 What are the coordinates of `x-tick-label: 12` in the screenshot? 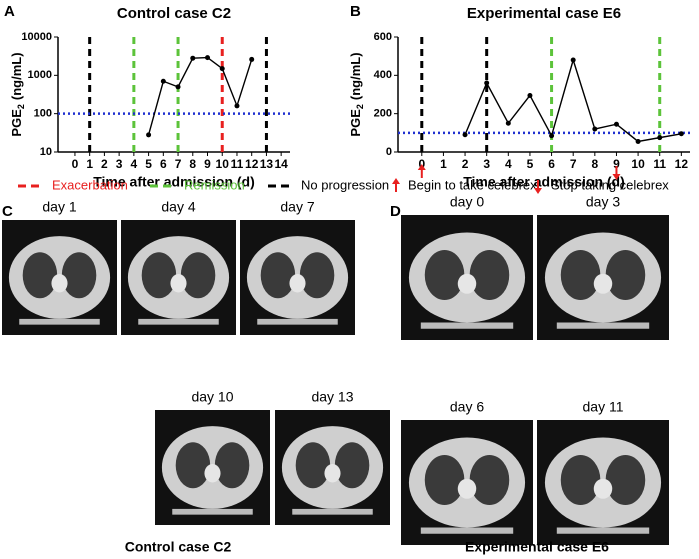 It's located at (252, 164).